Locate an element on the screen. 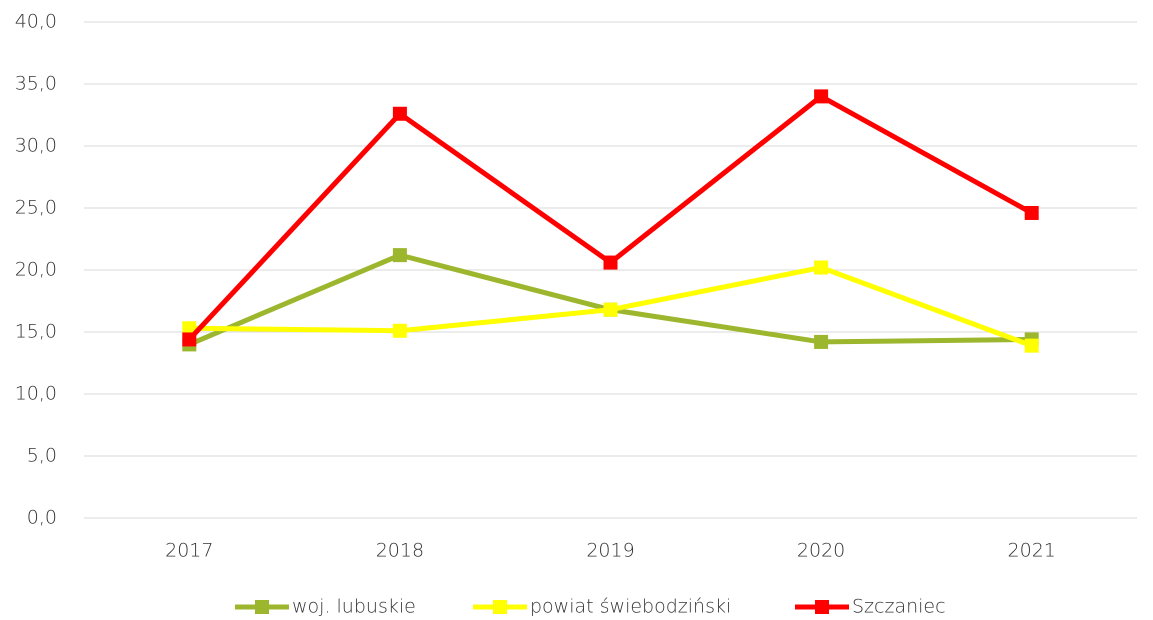 The image size is (1153, 620). legend-label: woj. lubuskie is located at coordinates (354, 607).